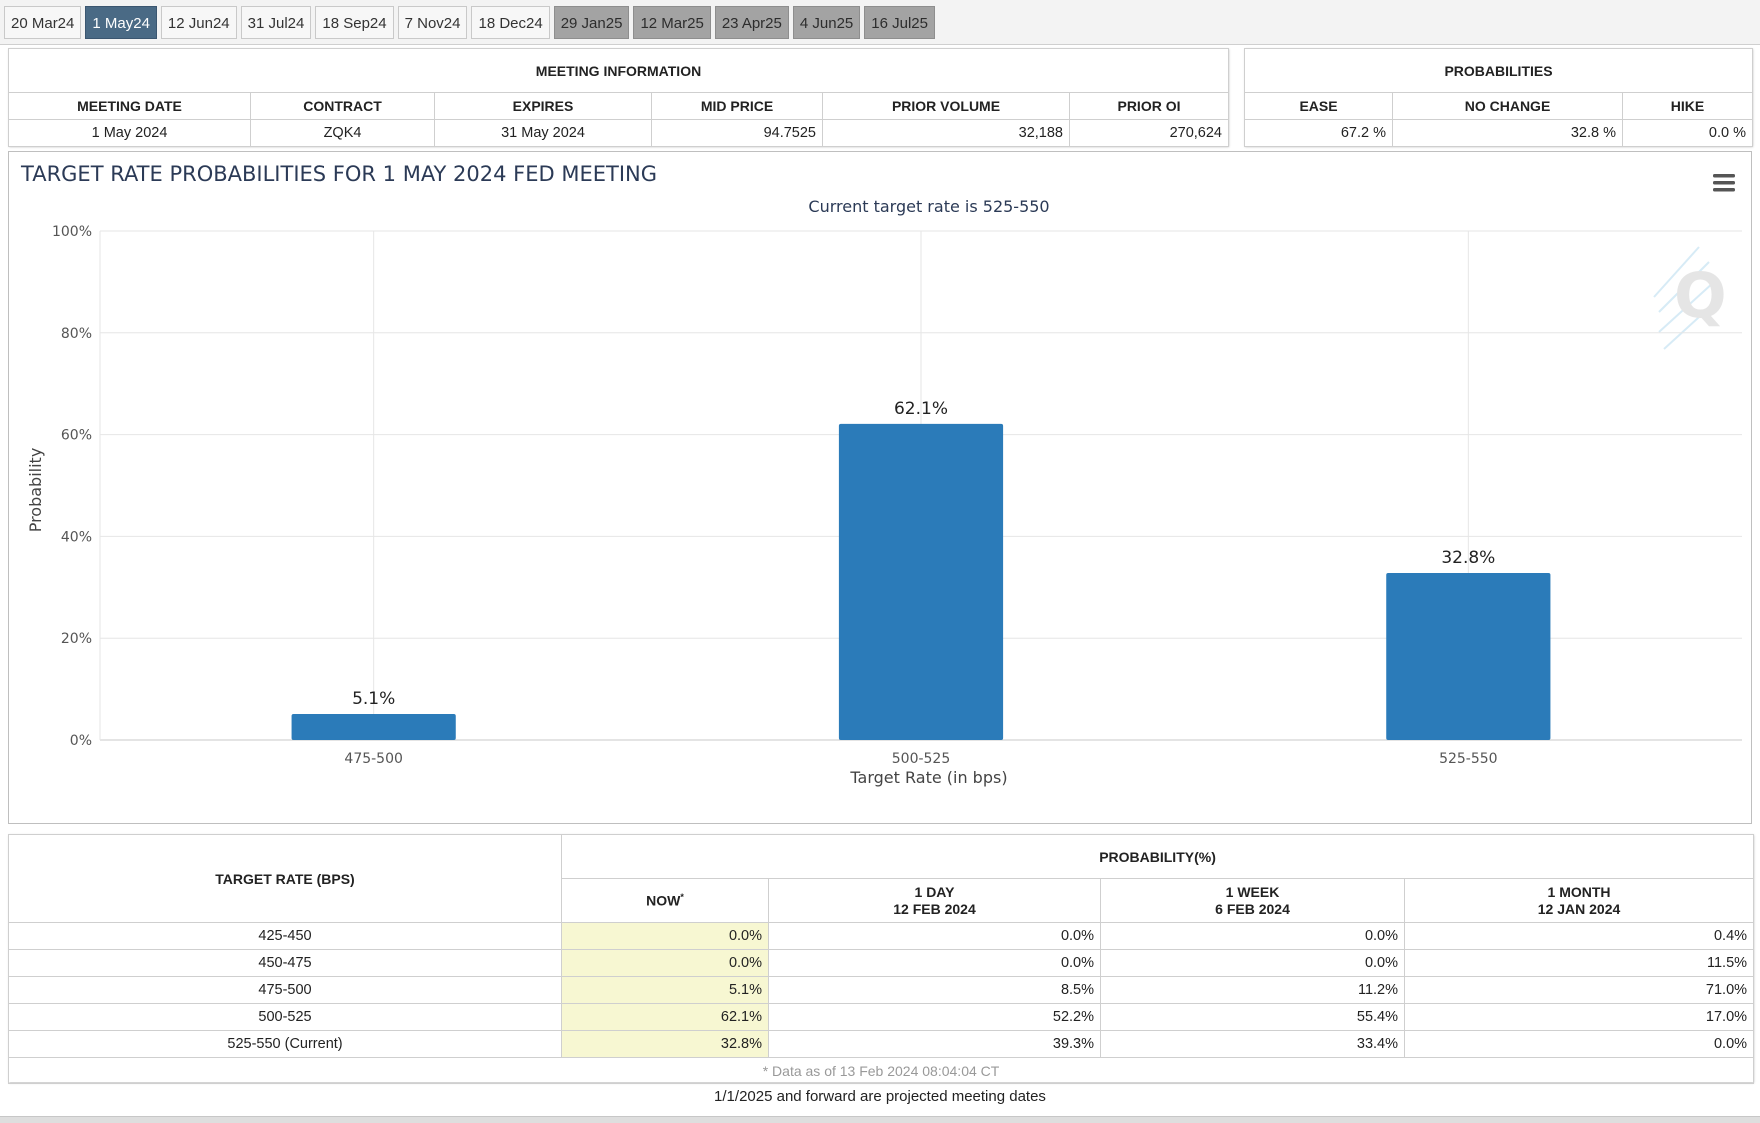  What do you see at coordinates (672, 22) in the screenshot?
I see `meeting-tab: 12 Mar25` at bounding box center [672, 22].